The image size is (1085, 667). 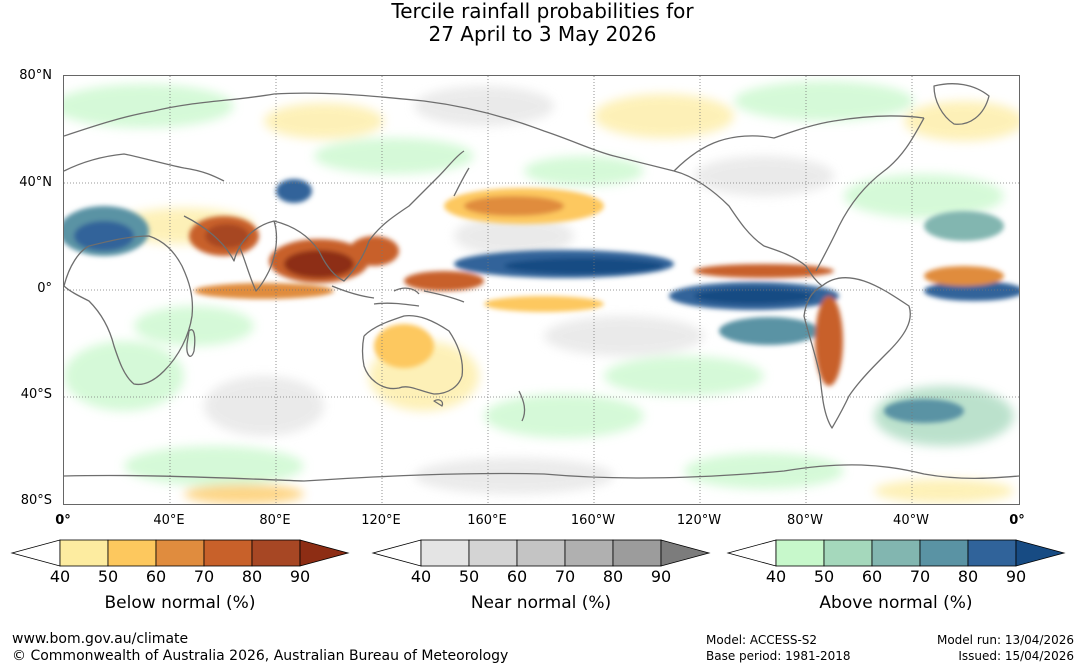 I want to click on above-normal-title: Above normal (%), so click(x=896, y=603).